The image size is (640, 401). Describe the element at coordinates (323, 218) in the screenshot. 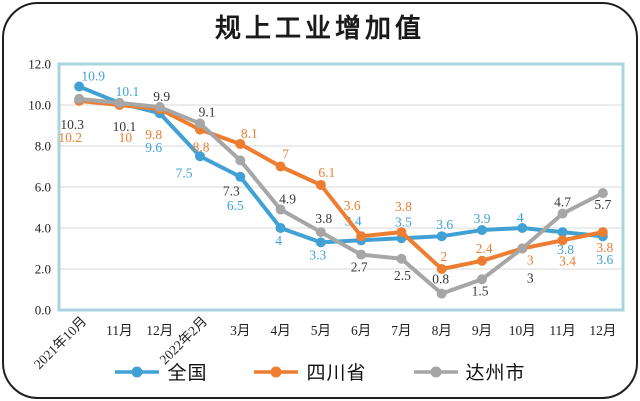

I see `data-label-dazhou: 3.8` at that location.